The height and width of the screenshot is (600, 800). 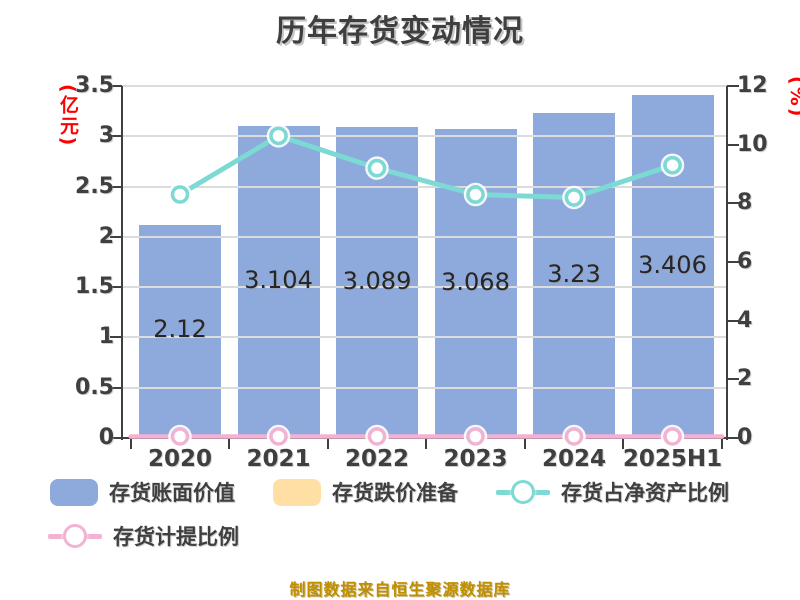 I want to click on right-axis-tick-label: 0, so click(x=745, y=437).